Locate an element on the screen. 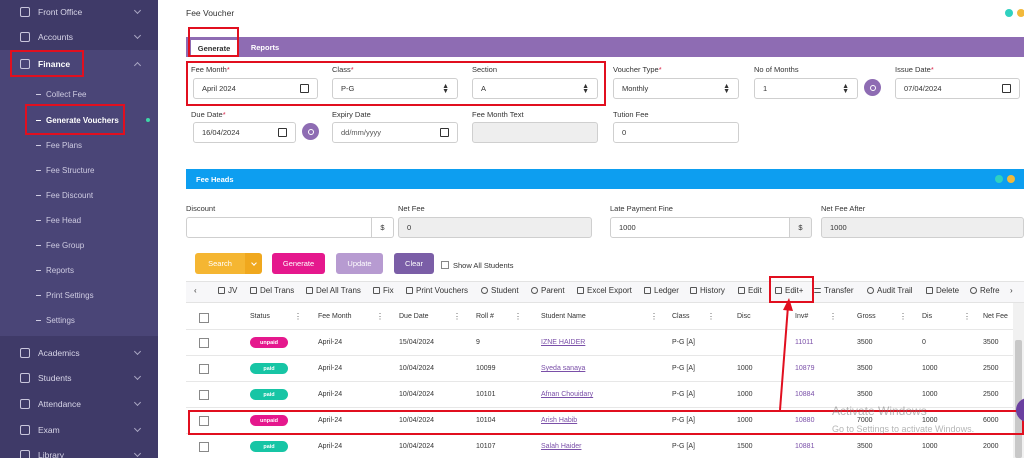 This screenshot has width=1024, height=458. del-trans-button: Del Trans is located at coordinates (272, 290).